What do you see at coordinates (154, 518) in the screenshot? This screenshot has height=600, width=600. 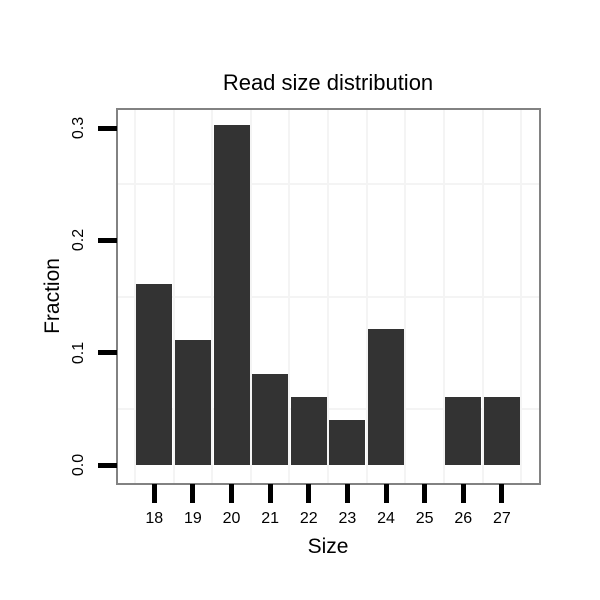 I see `x-tick-label-18: 18` at bounding box center [154, 518].